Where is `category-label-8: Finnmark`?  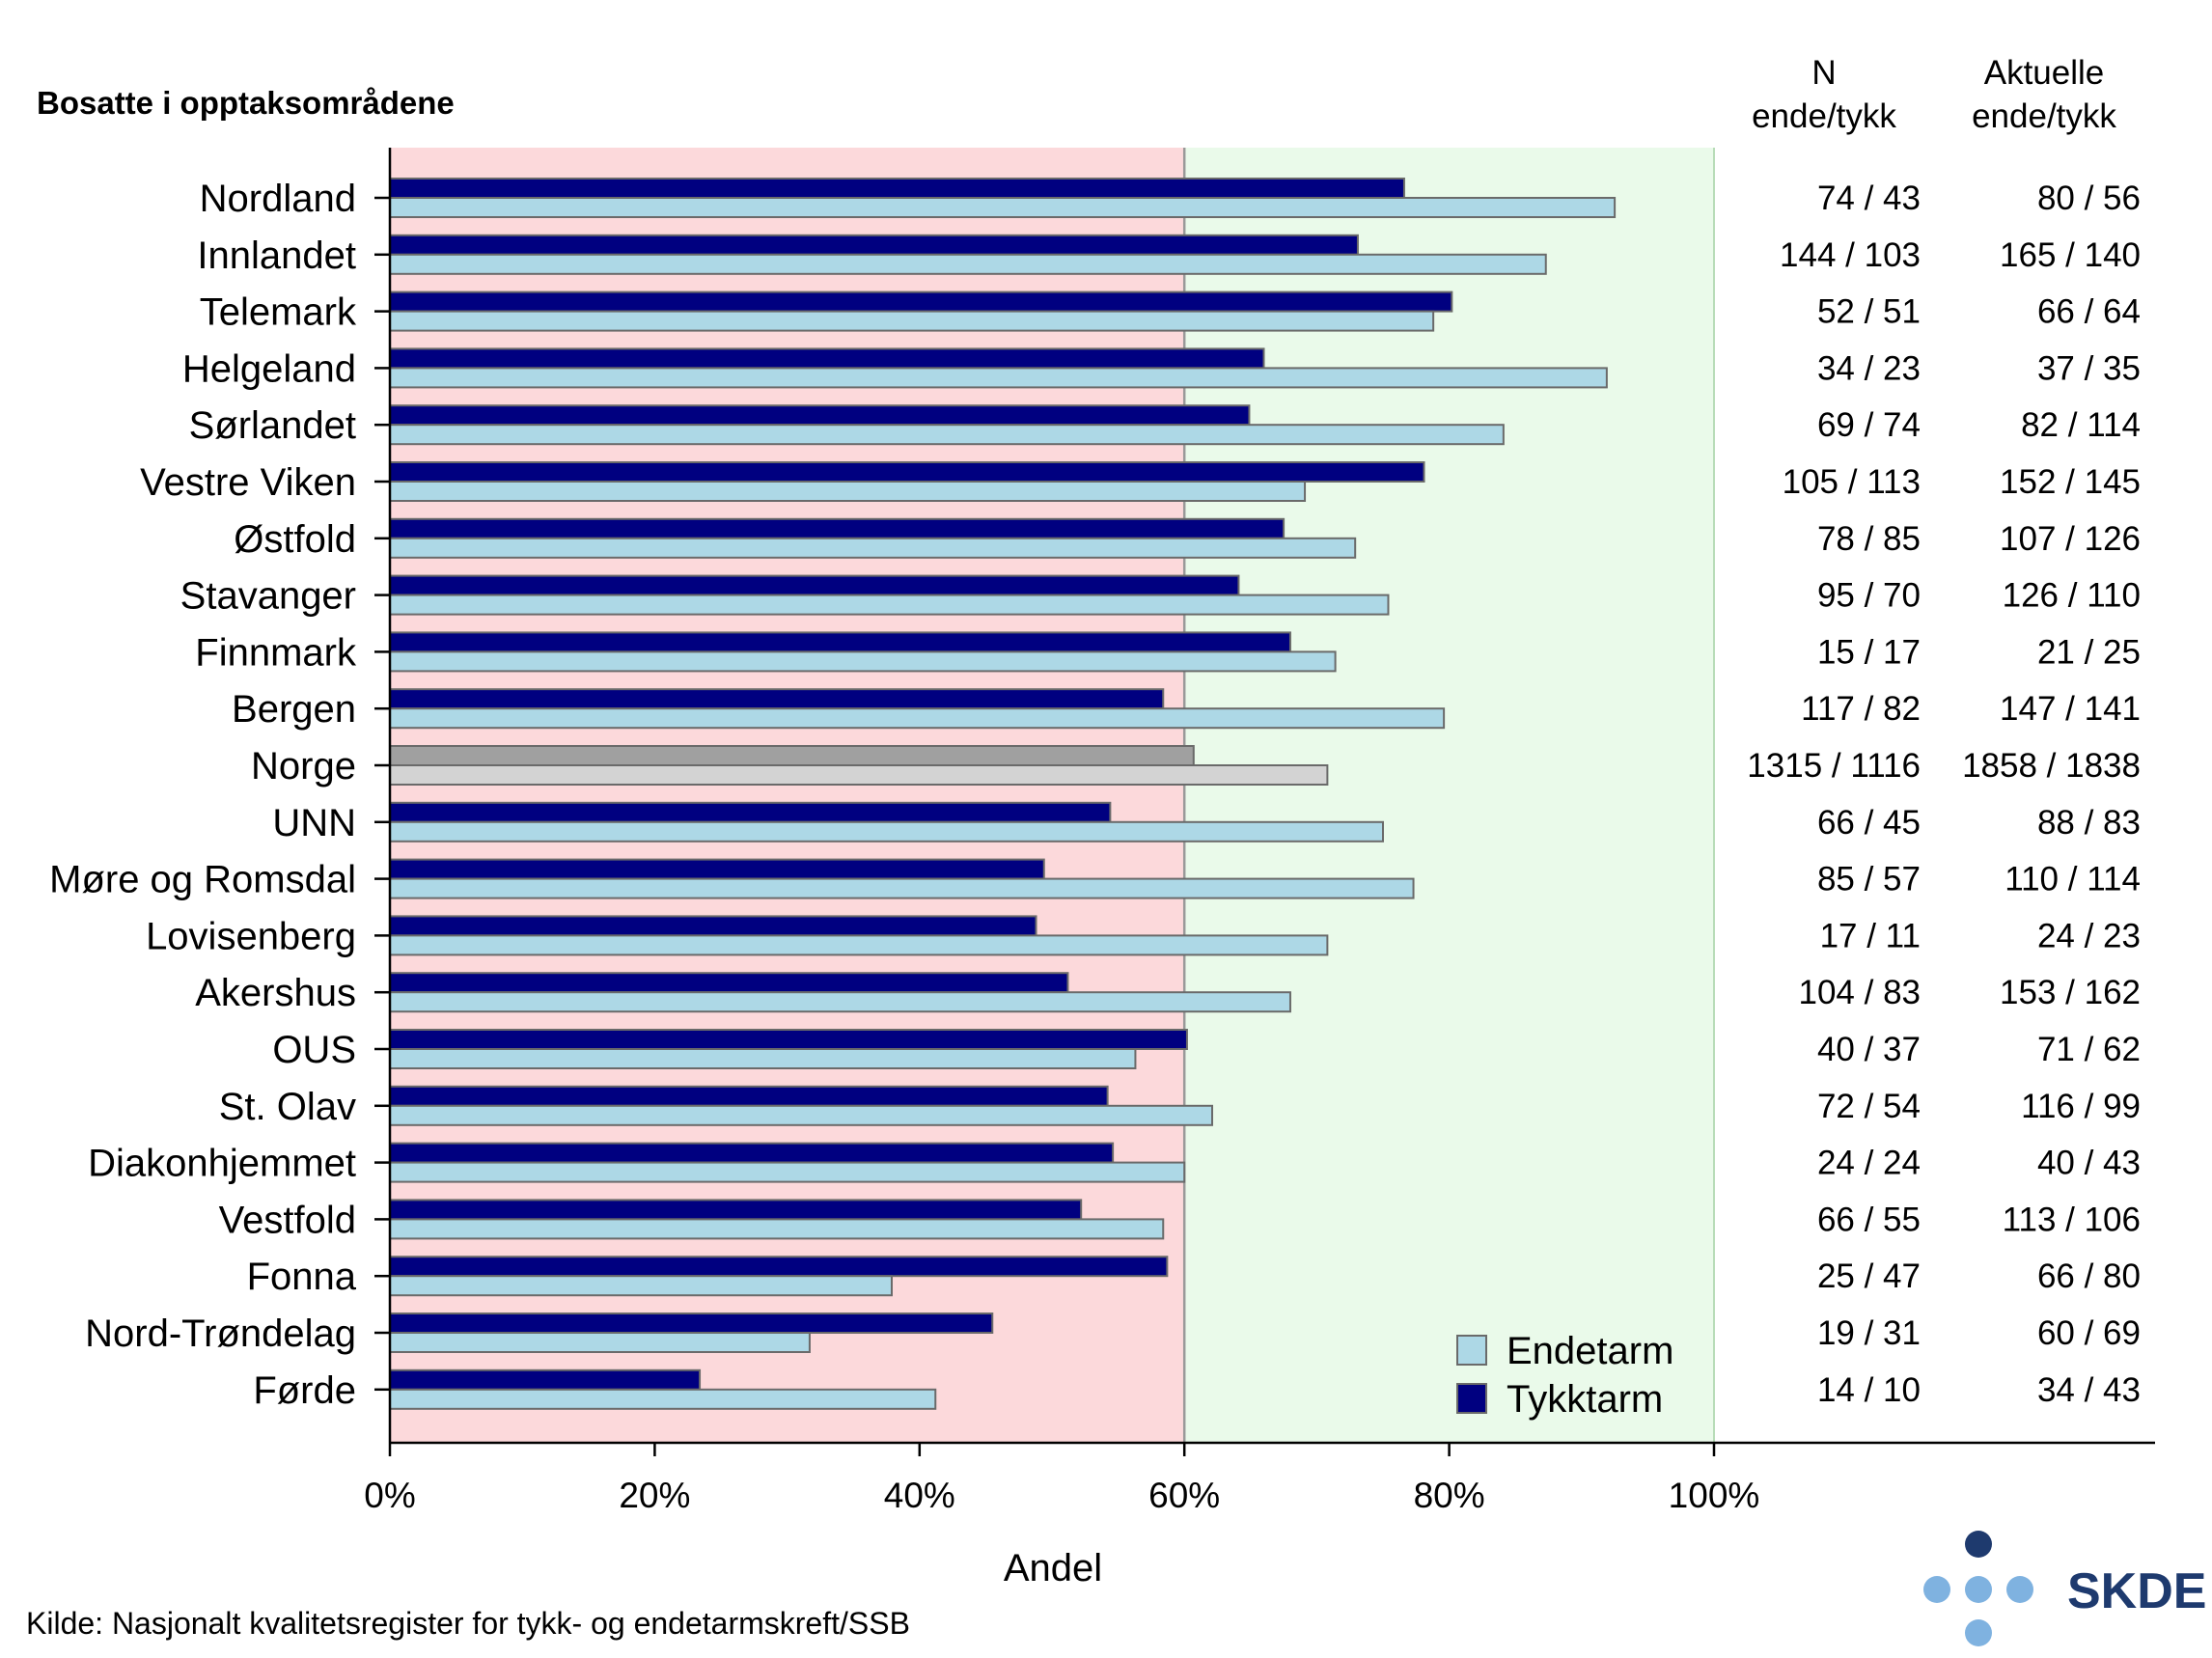
category-label-8: Finnmark is located at coordinates (276, 652).